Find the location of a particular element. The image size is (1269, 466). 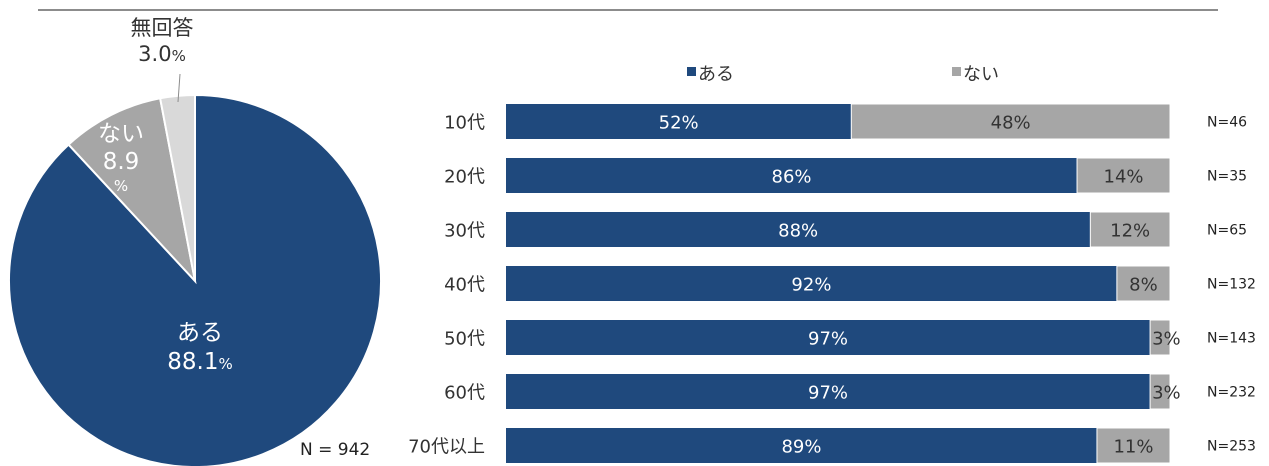

bar-value-label-no: 11% is located at coordinates (1133, 447).